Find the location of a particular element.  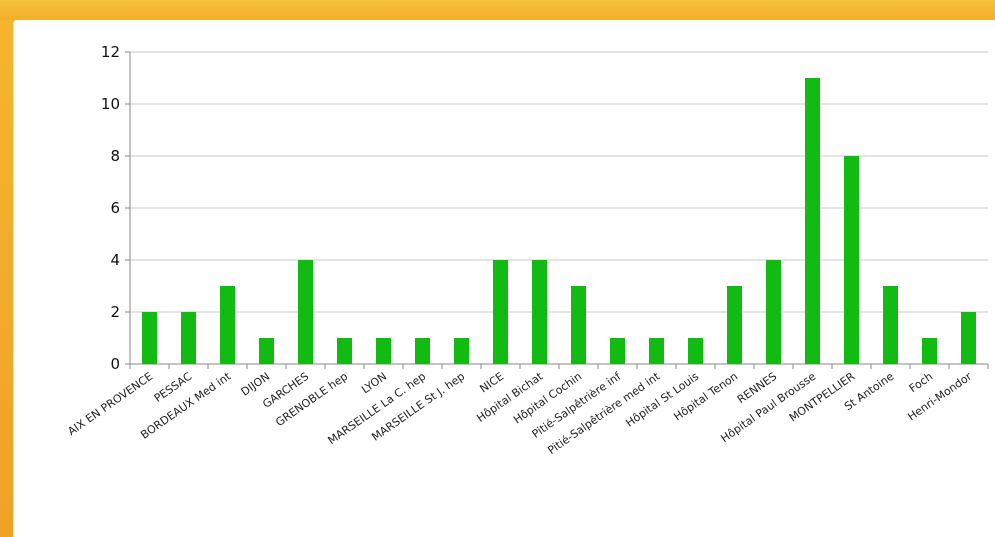

y-tick-label: 8 is located at coordinates (115, 156).